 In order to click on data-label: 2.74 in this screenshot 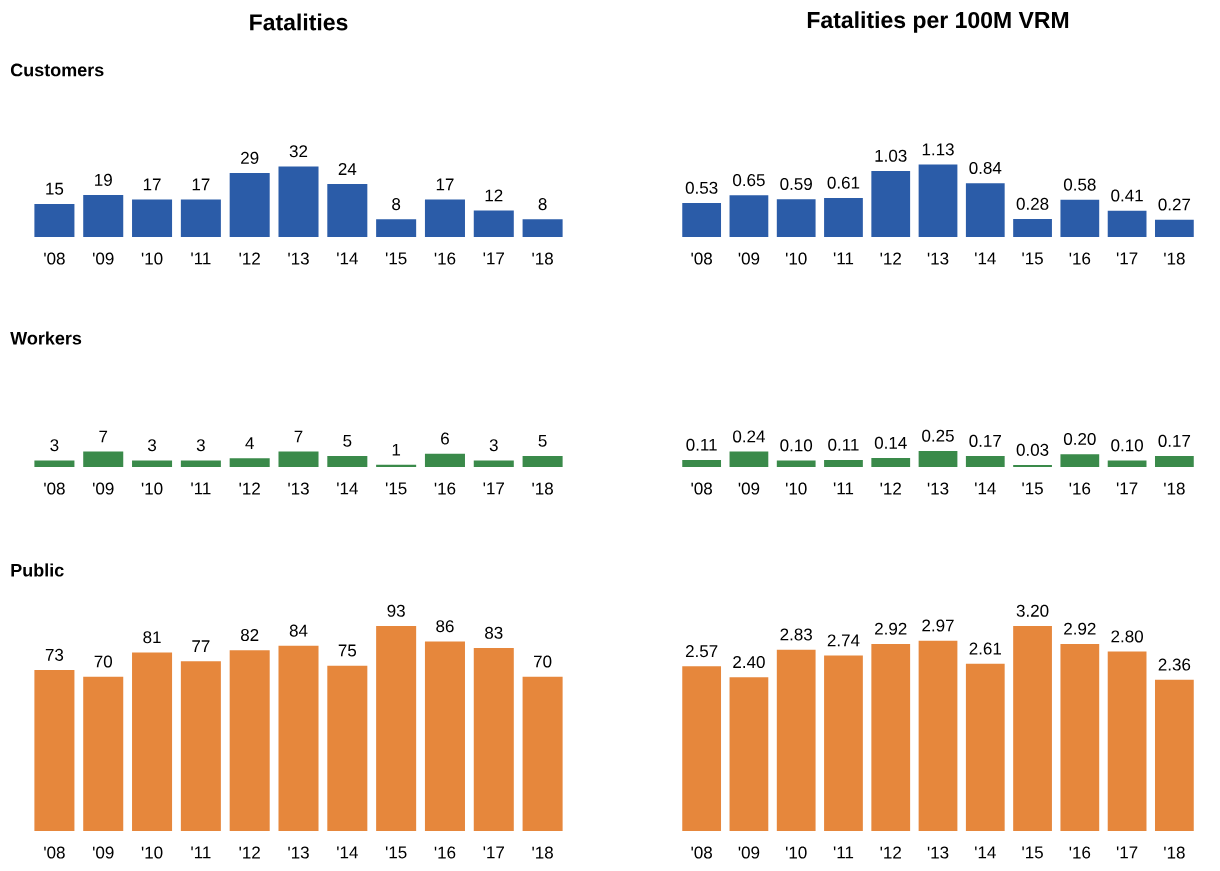, I will do `click(843, 640)`.